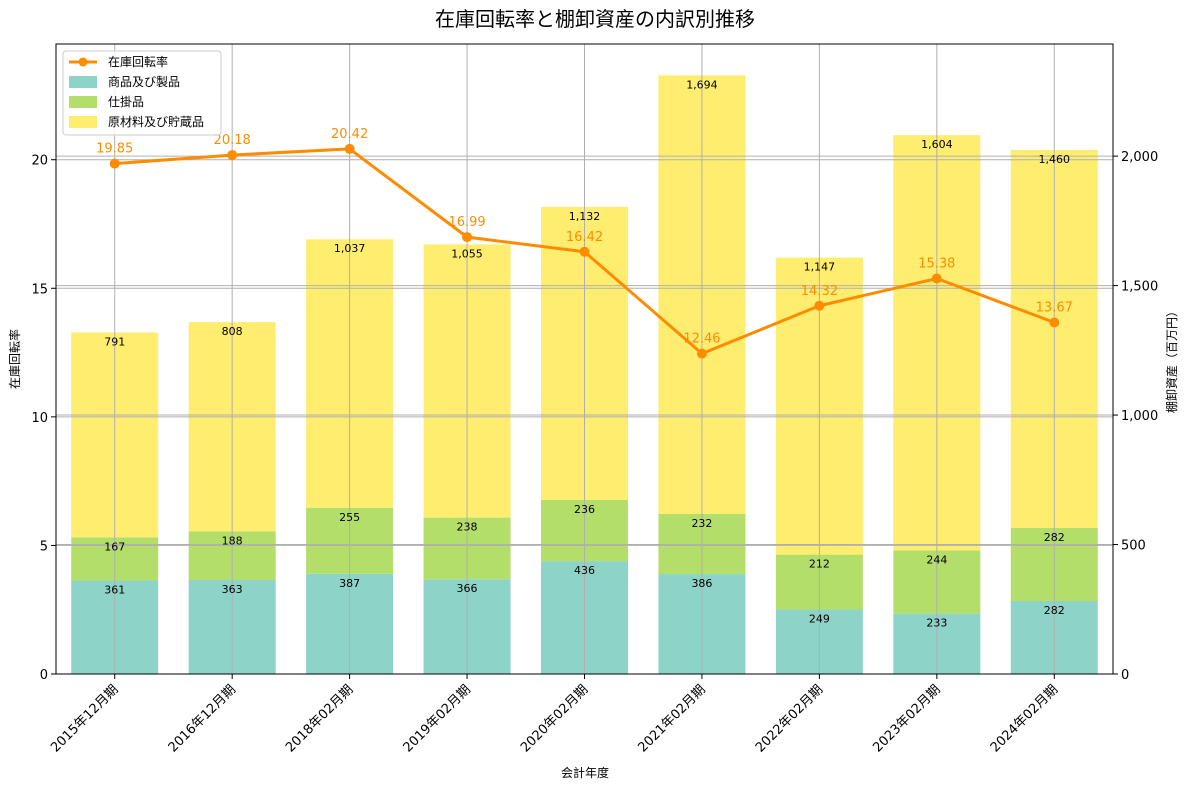  I want to click on legend-box, so click(142, 93).